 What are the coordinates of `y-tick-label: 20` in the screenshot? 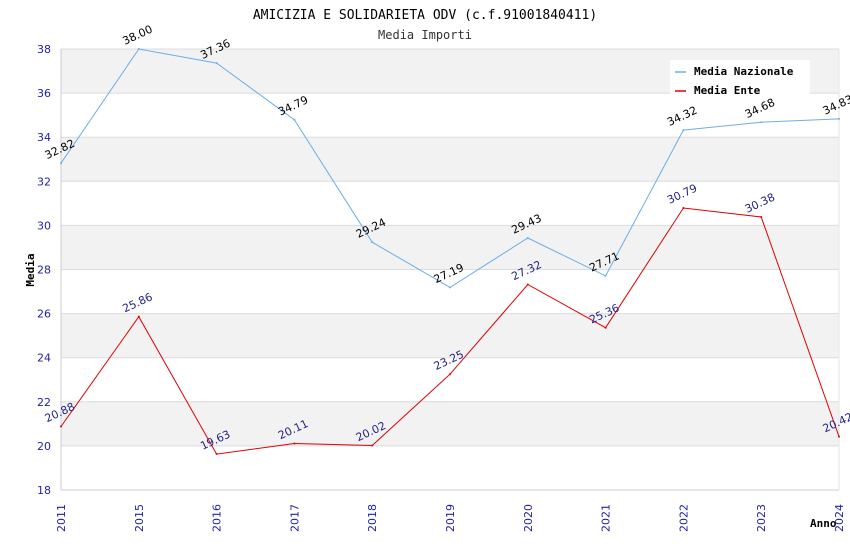 It's located at (44, 446).